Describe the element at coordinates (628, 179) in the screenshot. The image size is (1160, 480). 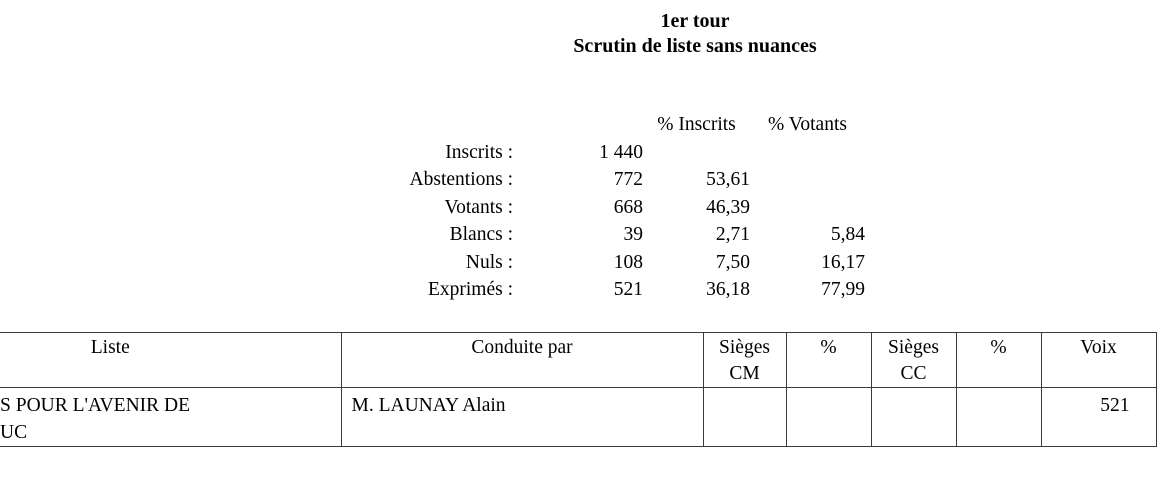
I see `stat-value: 772` at that location.